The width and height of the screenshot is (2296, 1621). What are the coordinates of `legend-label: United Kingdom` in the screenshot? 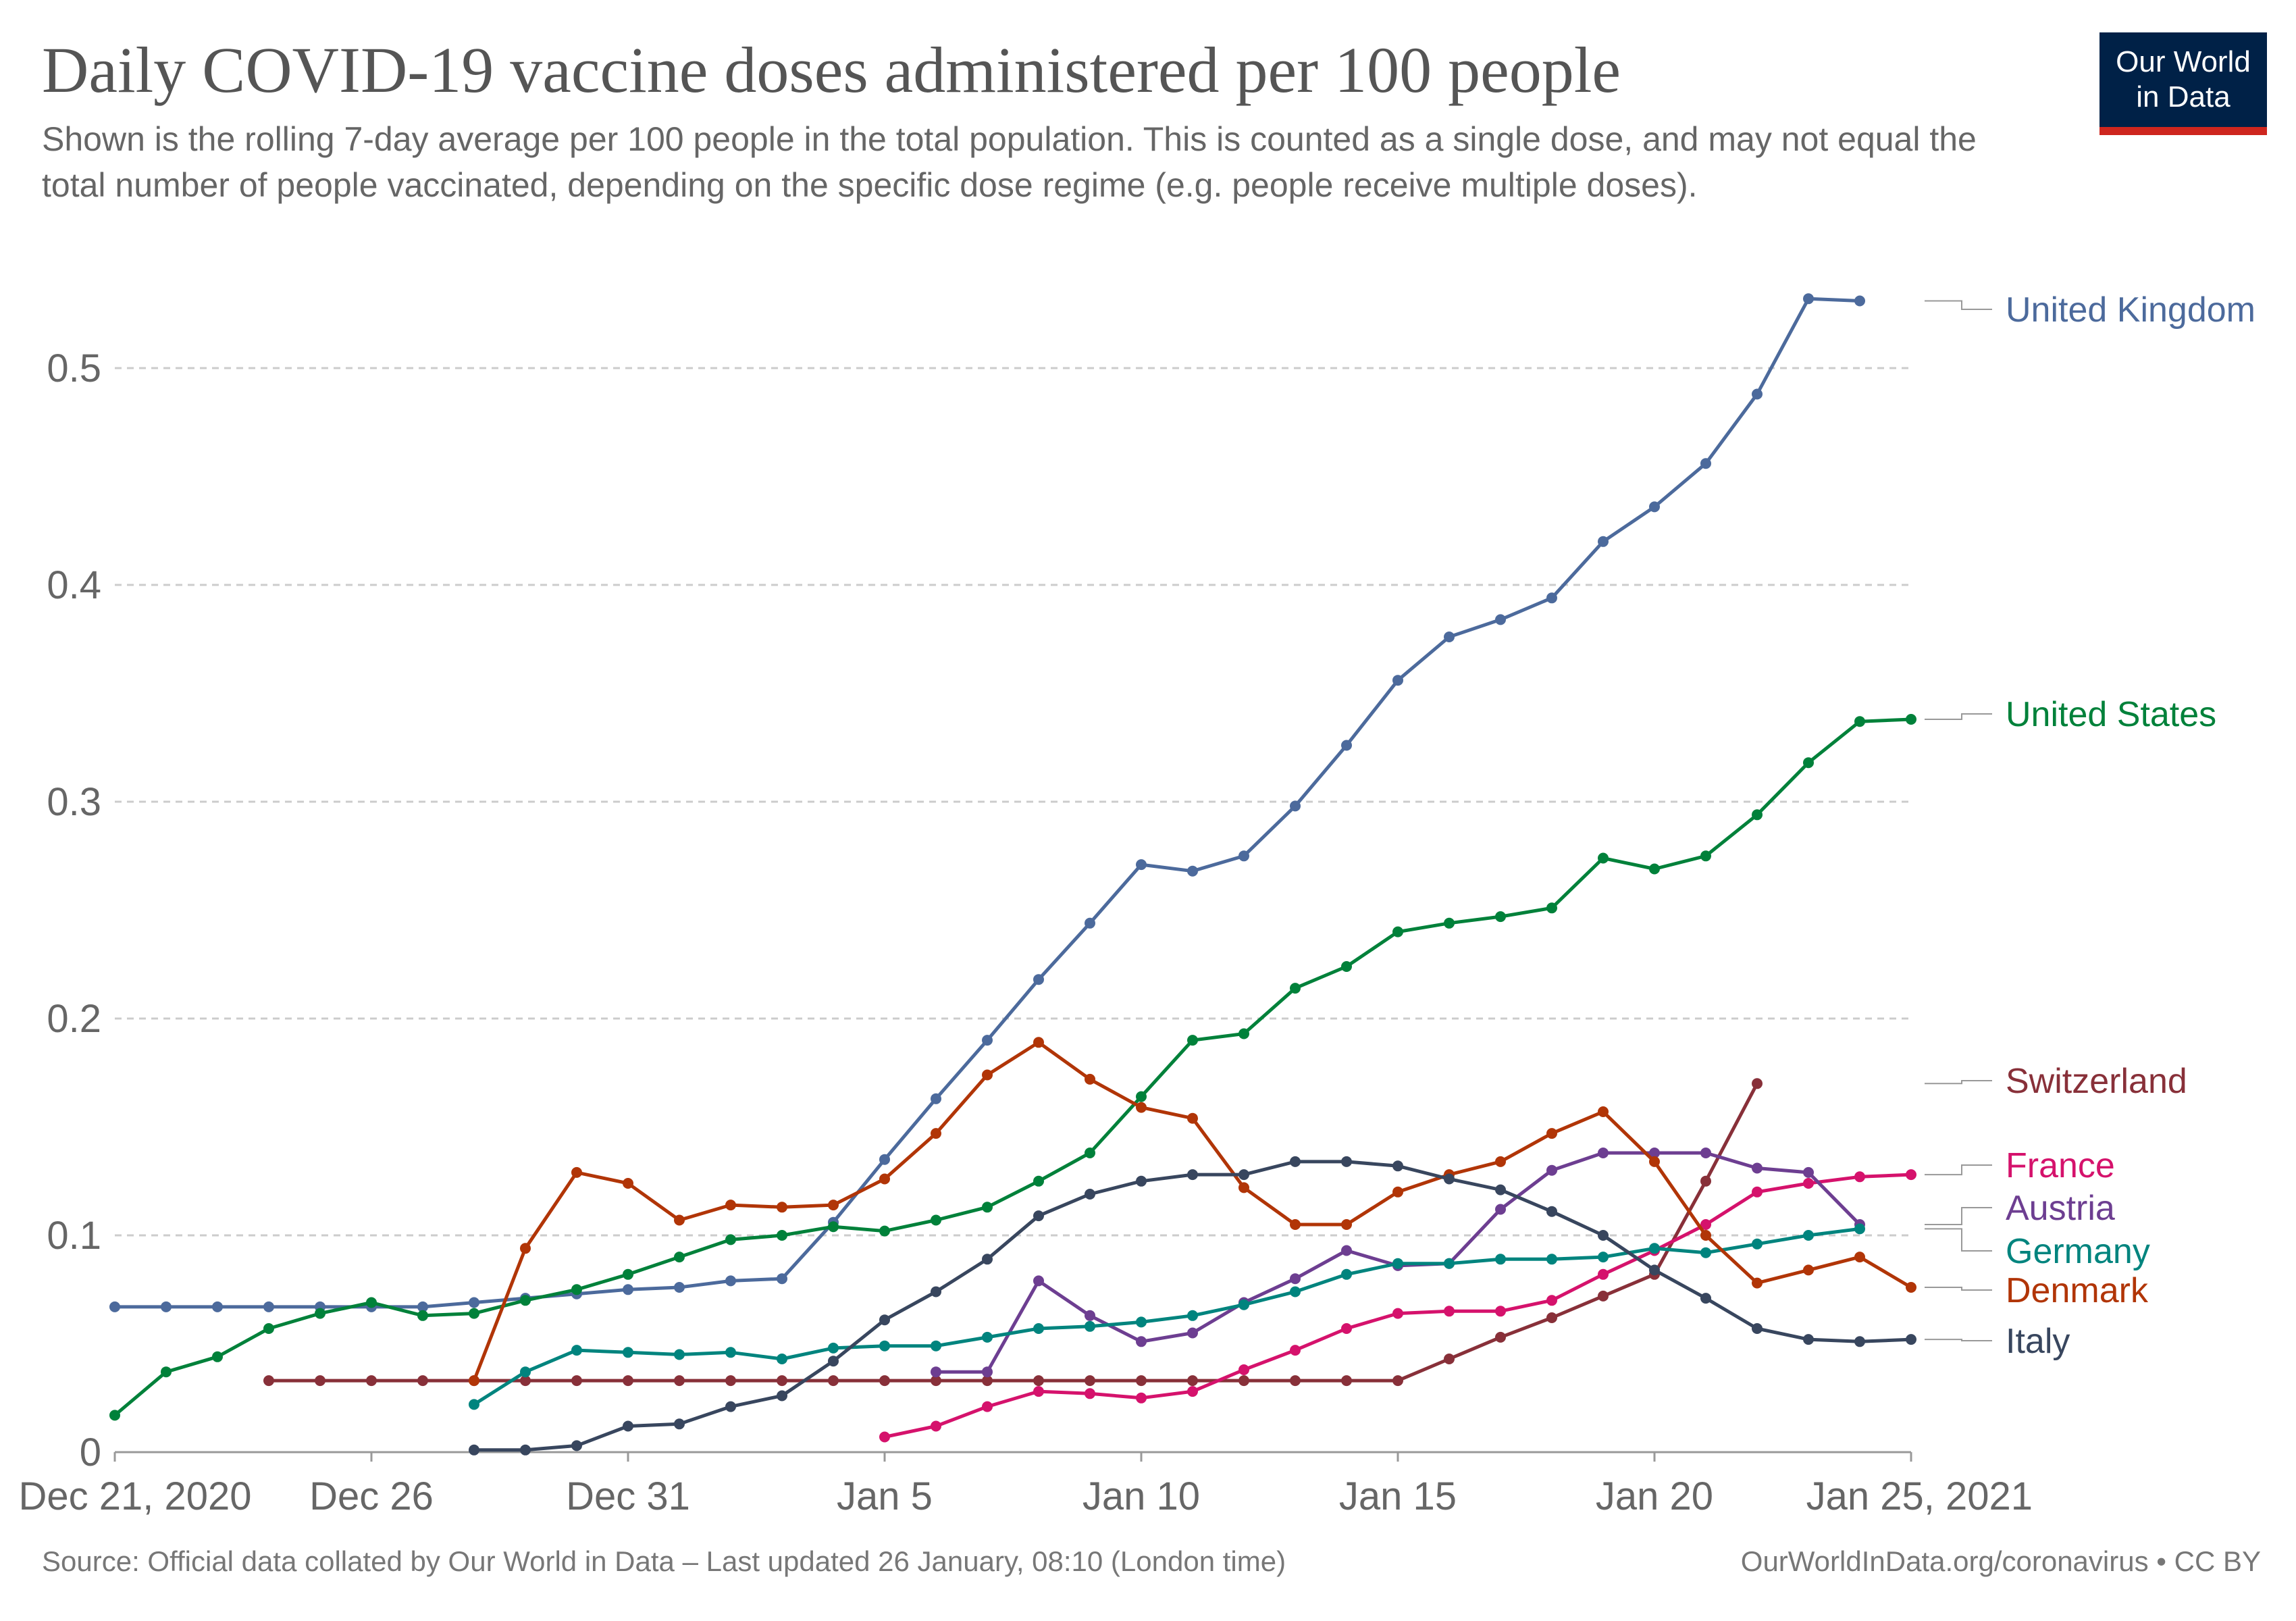 It's located at (2130, 310).